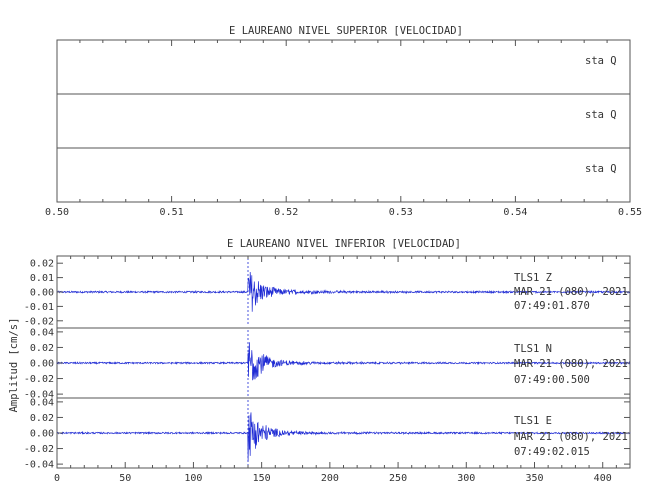 This screenshot has height=500, width=650. I want to click on panel-time-label: 07:49:00.500, so click(552, 380).